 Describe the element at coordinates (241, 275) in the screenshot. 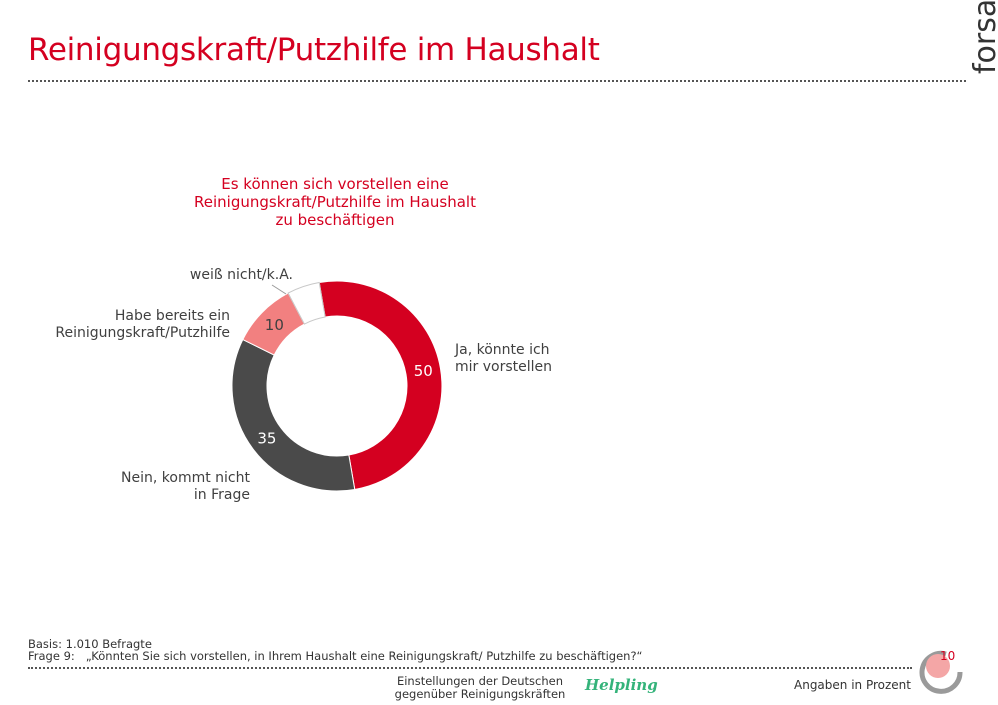

I see `slice-label-line: weiß nicht/k.A.` at that location.